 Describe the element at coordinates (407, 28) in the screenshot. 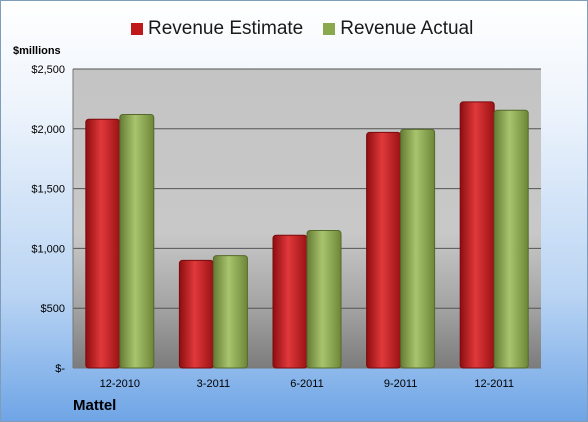

I see `legend-label-actual: Revenue Actual` at that location.